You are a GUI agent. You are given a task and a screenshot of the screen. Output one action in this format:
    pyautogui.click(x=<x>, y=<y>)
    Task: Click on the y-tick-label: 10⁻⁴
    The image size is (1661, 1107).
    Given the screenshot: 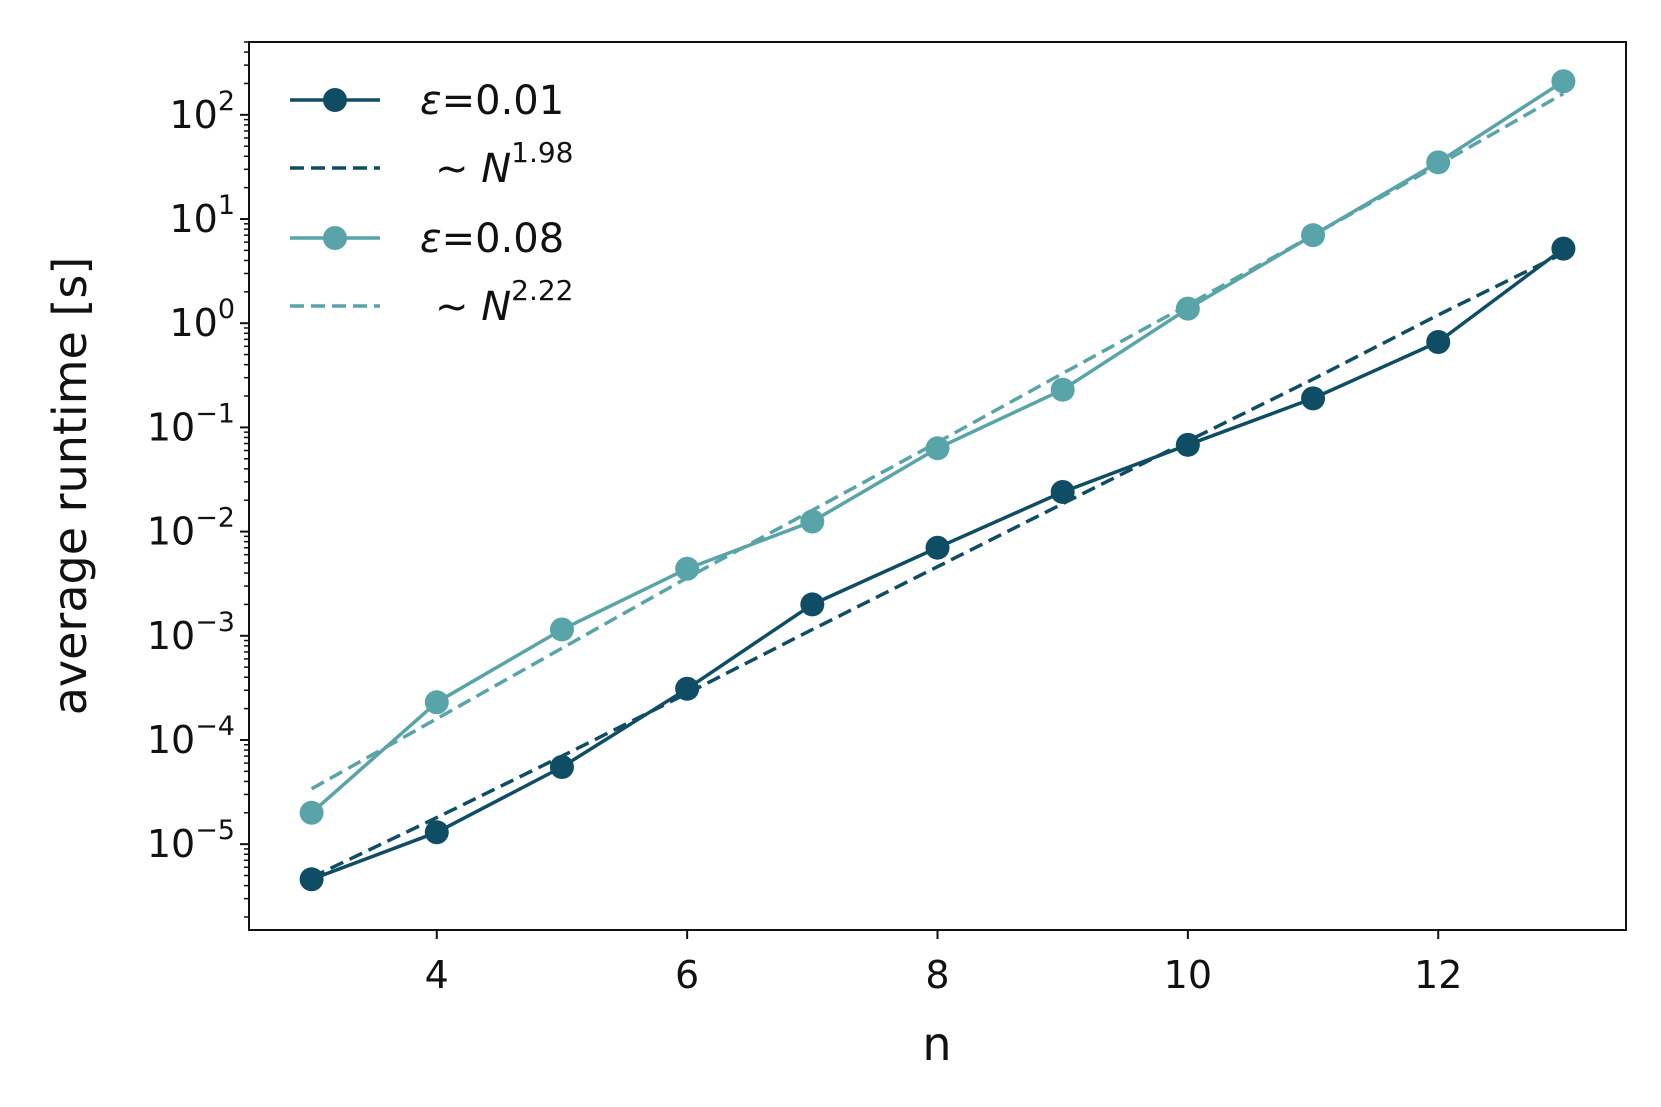 What is the action you would take?
    pyautogui.click(x=191, y=736)
    